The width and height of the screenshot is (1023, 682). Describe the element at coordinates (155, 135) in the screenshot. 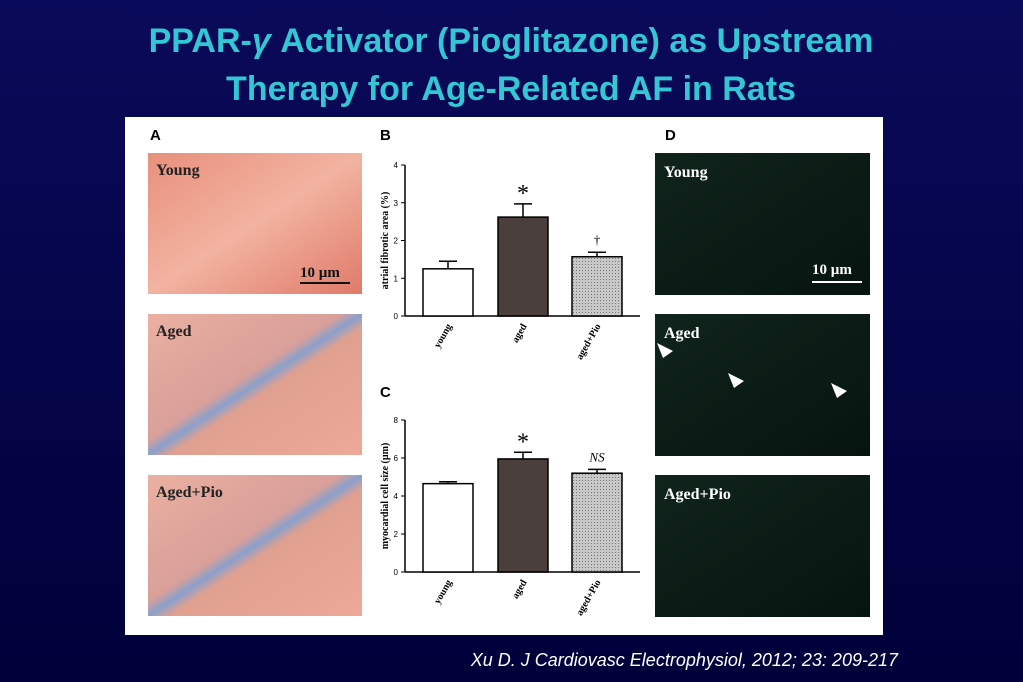

I see `panel-letter: A` at that location.